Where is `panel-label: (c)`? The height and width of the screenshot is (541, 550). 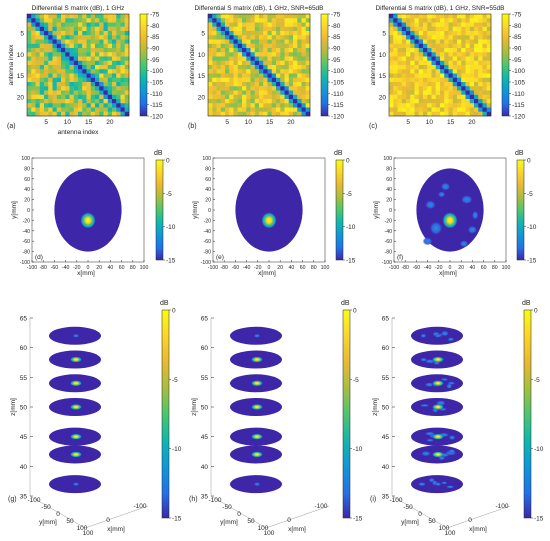 panel-label: (c) is located at coordinates (373, 126).